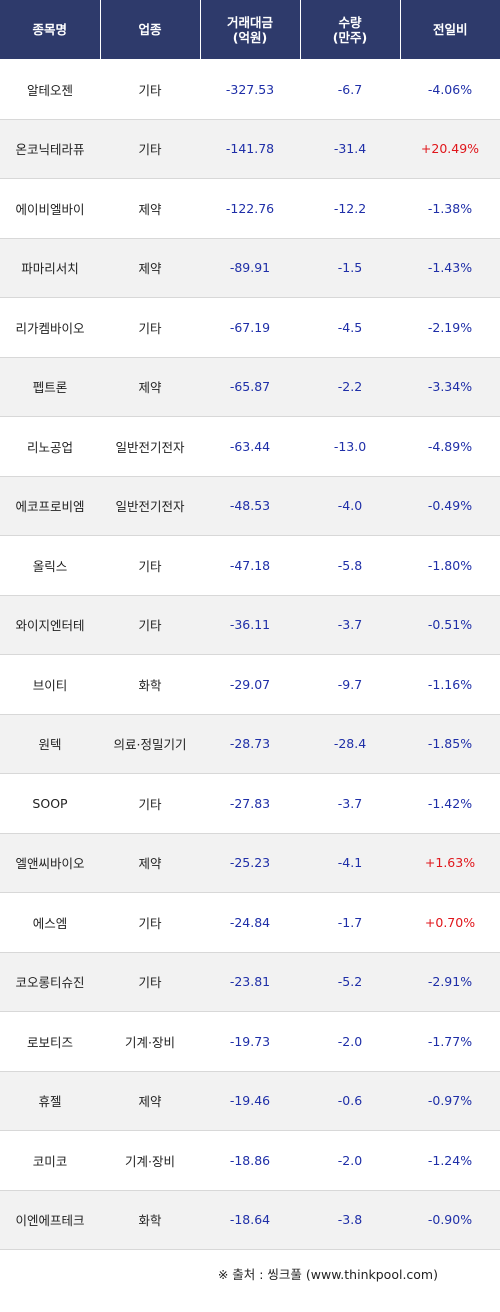  I want to click on trade-amount-cell: -327.53, so click(250, 89).